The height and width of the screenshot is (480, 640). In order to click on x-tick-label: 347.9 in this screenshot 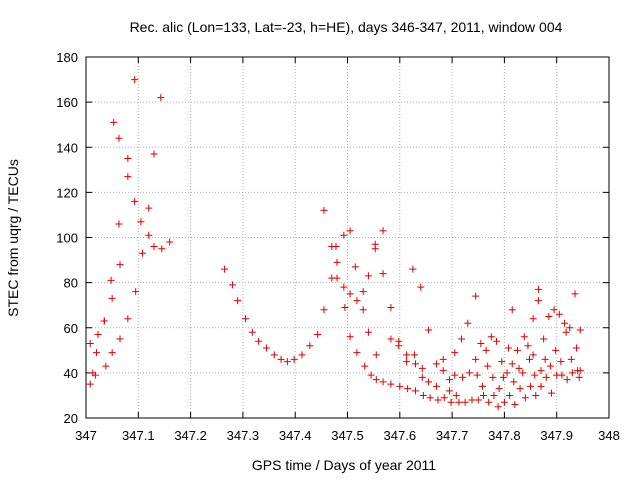, I will do `click(556, 435)`.